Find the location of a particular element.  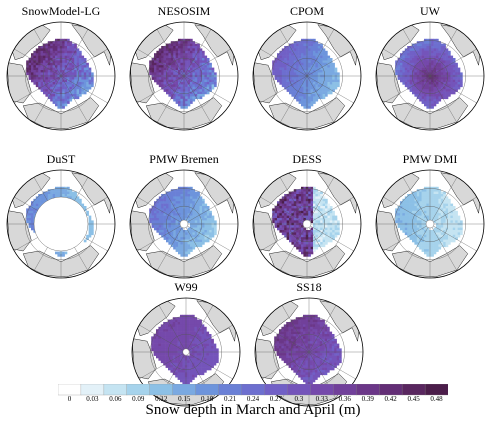

panel-title: PMW Bremen is located at coordinates (184, 159).